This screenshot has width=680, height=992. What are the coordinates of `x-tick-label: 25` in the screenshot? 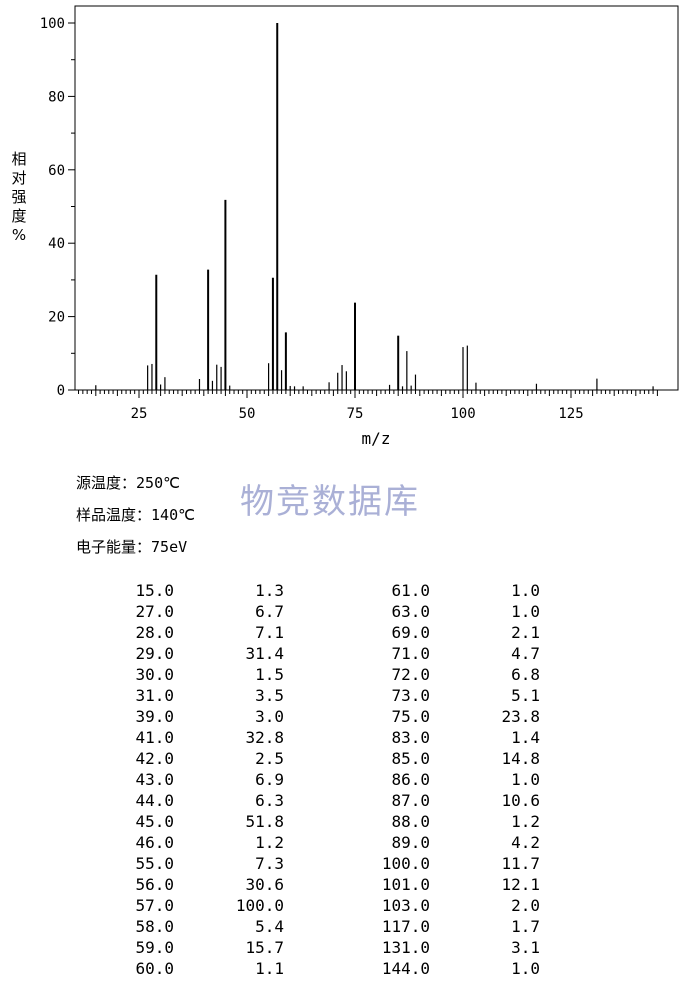 It's located at (139, 414).